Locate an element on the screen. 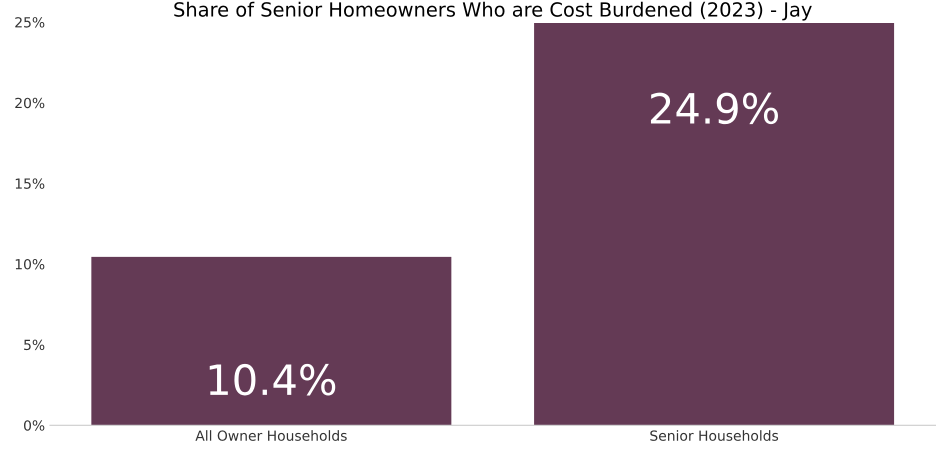 The width and height of the screenshot is (943, 451). chart-title: Share of Senior Homeowners Who are Cost Burdened (2023) - Jay is located at coordinates (493, 11).